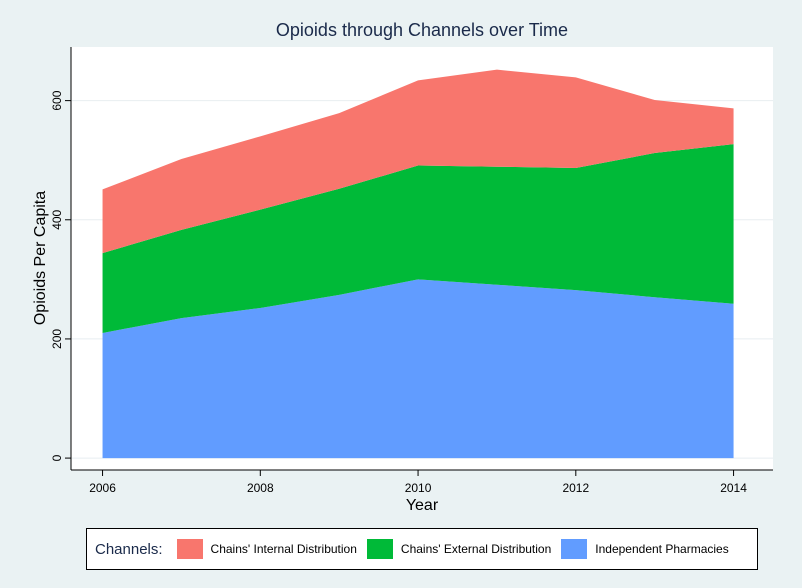 The width and height of the screenshot is (802, 588). Describe the element at coordinates (40, 258) in the screenshot. I see `y-axis-label: Opioids Per Capita` at that location.